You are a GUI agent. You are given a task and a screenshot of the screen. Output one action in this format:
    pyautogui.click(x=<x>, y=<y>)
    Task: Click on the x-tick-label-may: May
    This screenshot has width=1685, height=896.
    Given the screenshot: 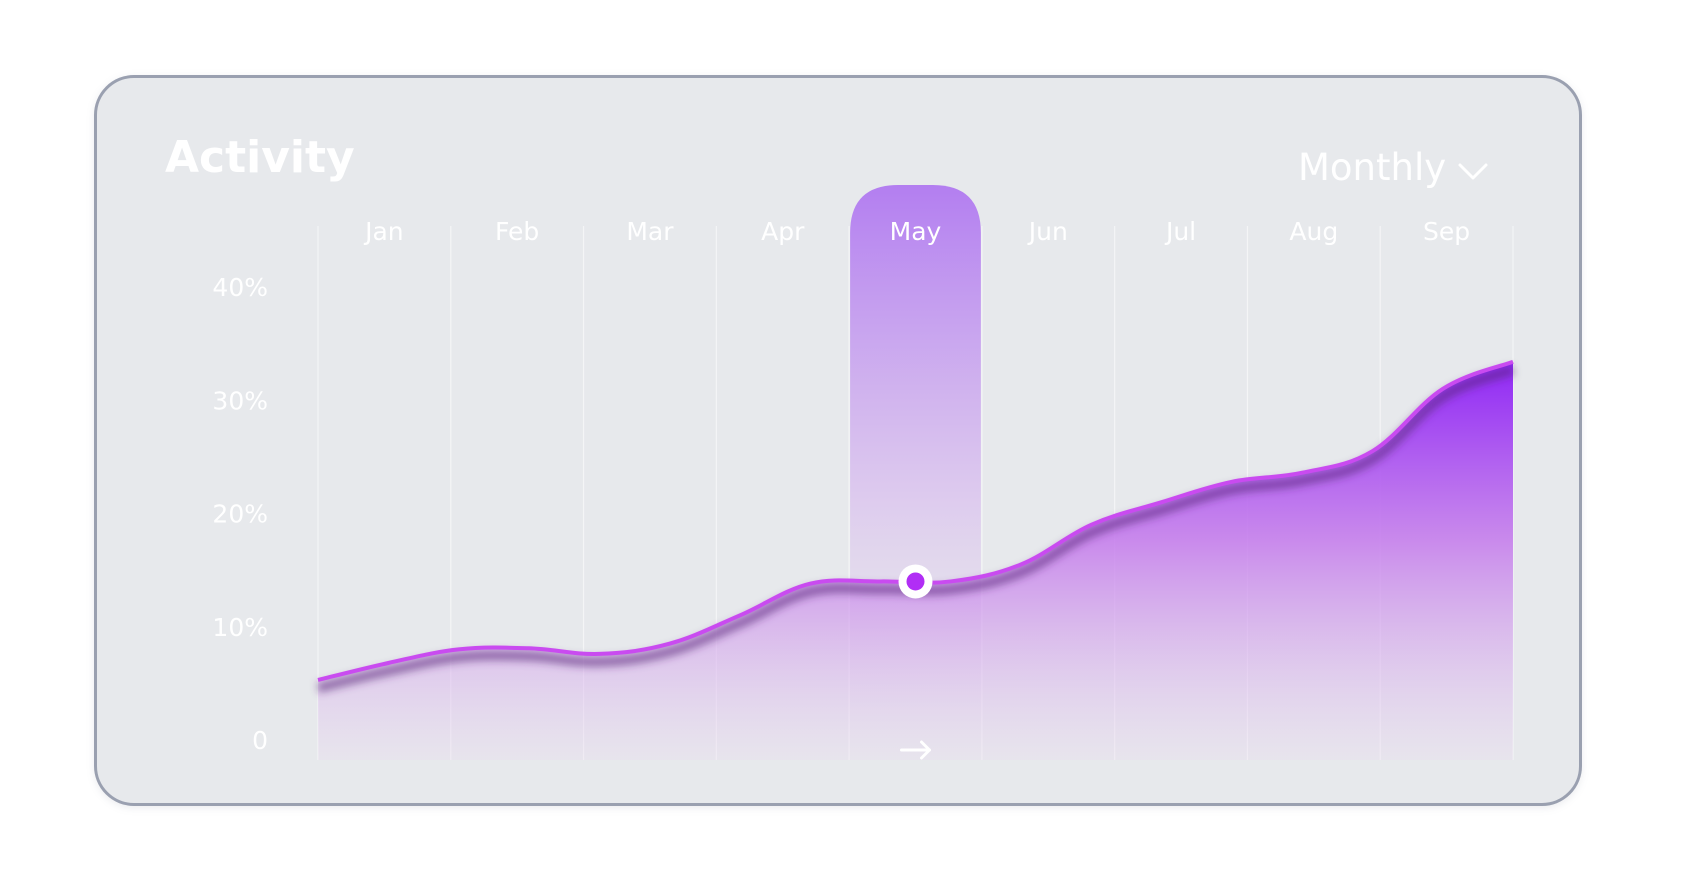 What is the action you would take?
    pyautogui.click(x=916, y=231)
    